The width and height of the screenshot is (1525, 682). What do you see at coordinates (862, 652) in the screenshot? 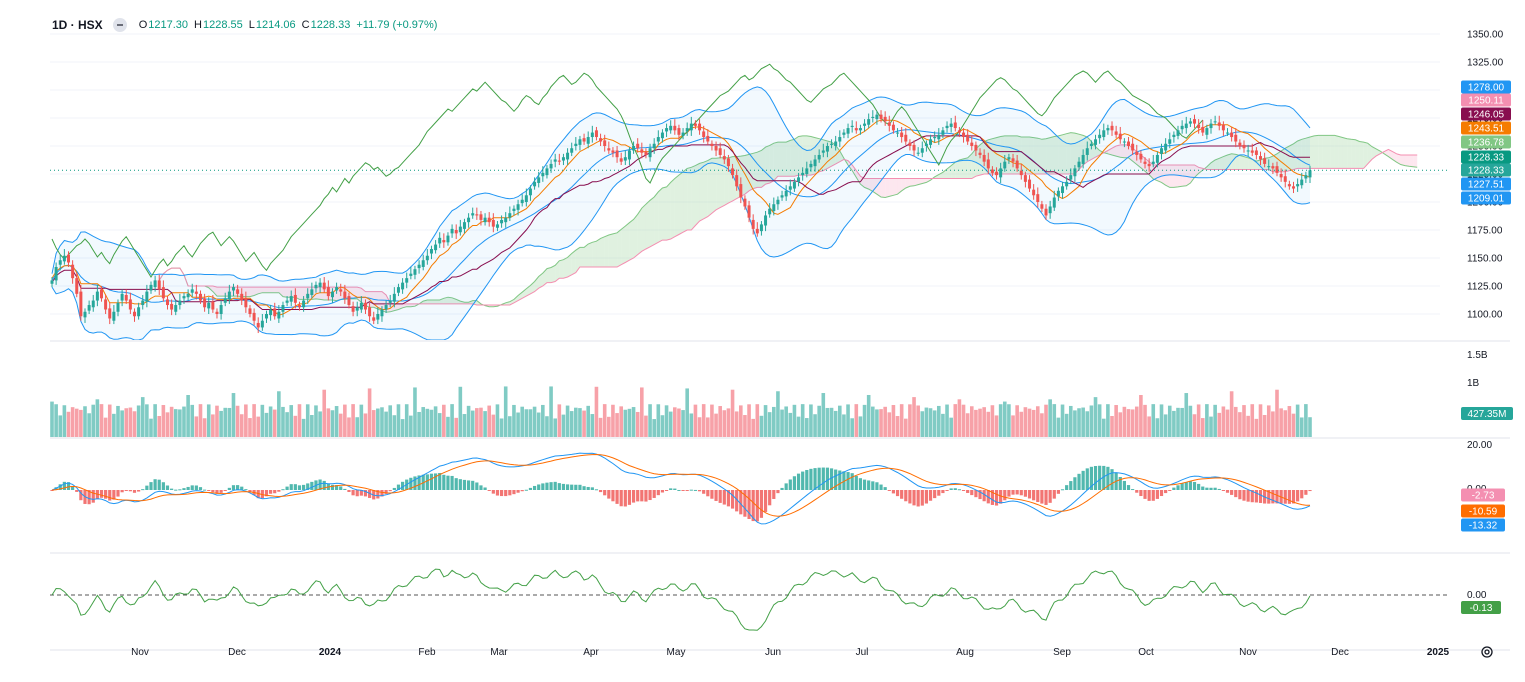
I see `x-axis-label: Jul` at bounding box center [862, 652].